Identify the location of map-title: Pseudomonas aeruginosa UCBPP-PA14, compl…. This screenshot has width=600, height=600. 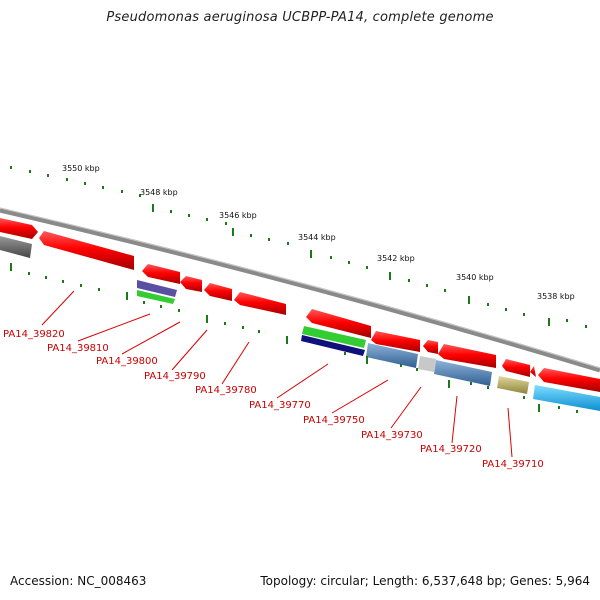
(300, 17).